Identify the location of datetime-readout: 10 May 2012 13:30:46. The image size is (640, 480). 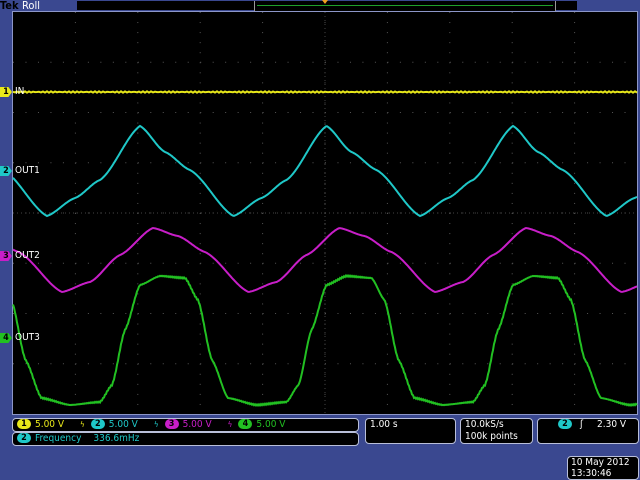
(603, 468).